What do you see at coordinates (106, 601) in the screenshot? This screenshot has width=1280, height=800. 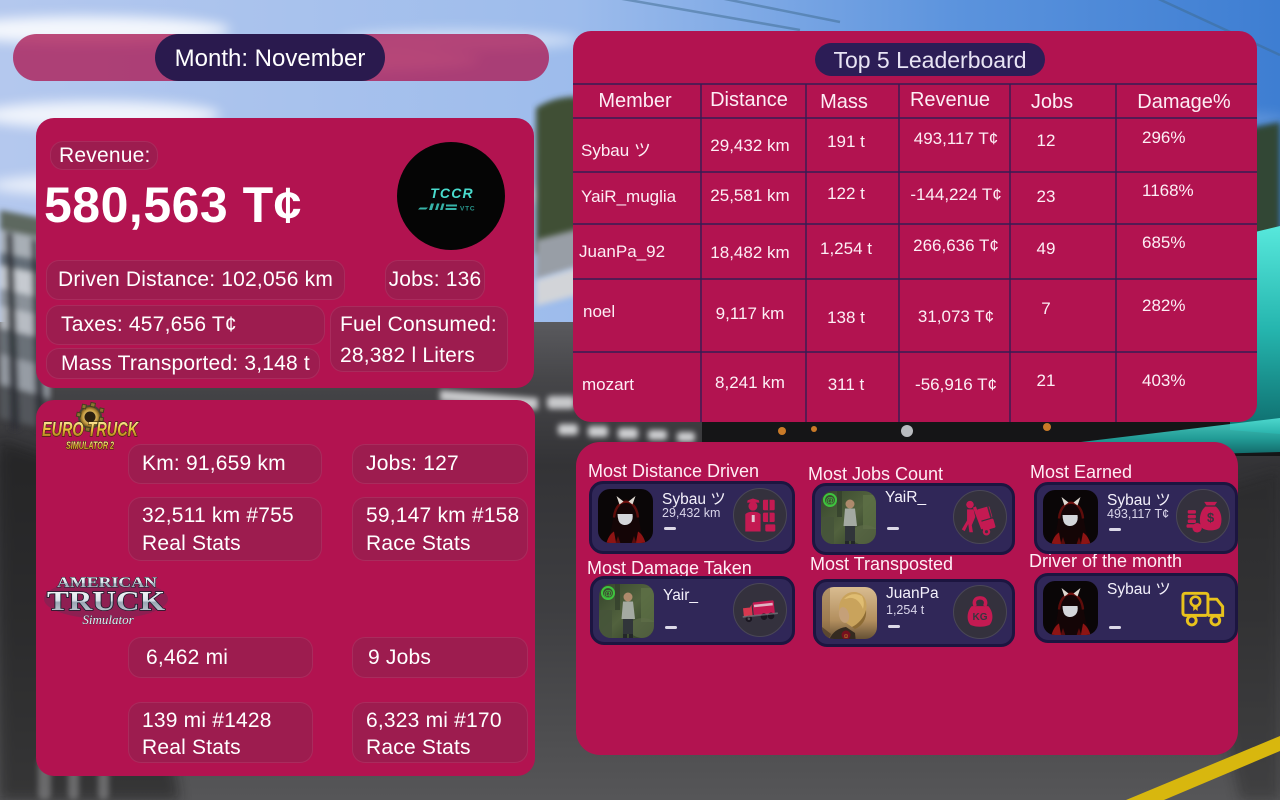 I see `svg-text: TRUCK` at bounding box center [106, 601].